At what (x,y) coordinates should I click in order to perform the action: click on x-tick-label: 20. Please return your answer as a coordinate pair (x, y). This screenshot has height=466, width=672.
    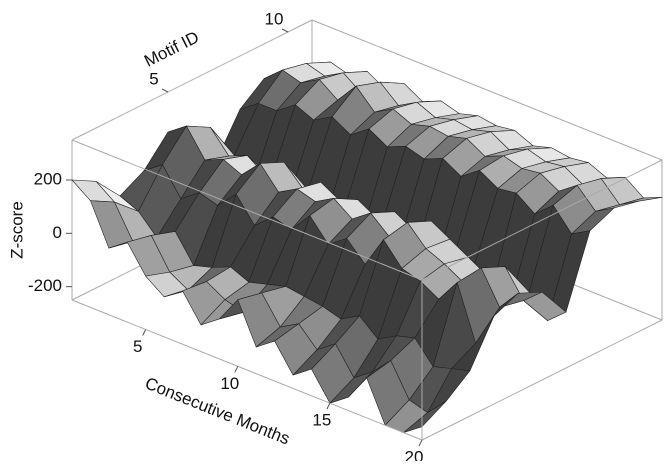
    Looking at the image, I should click on (414, 454).